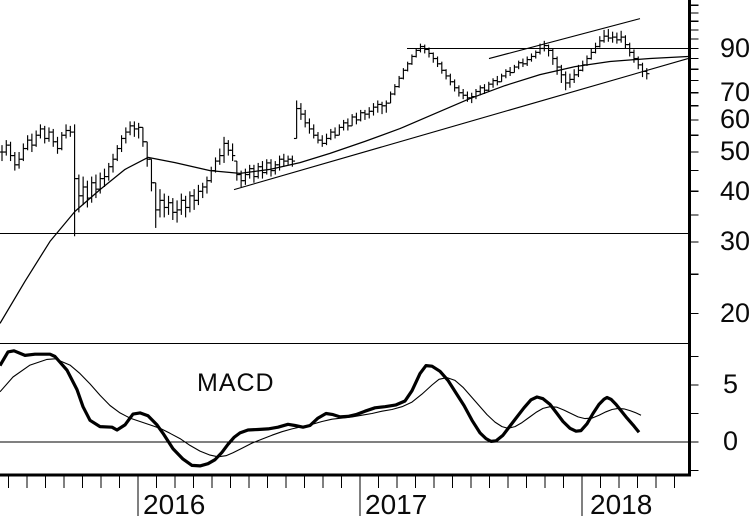 Image resolution: width=752 pixels, height=518 pixels. What do you see at coordinates (735, 151) in the screenshot?
I see `y-axis-label-50: 50` at bounding box center [735, 151].